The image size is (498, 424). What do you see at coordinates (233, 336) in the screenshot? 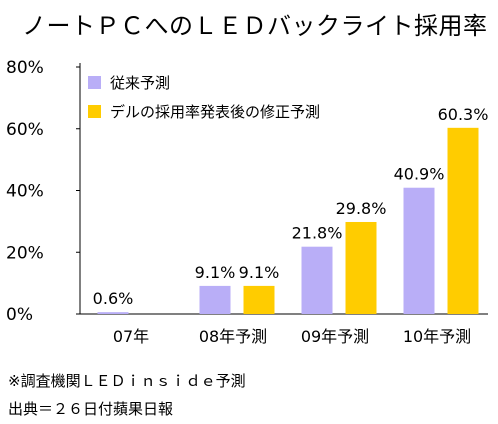
I see `x-tick-label: 08年予測` at bounding box center [233, 336].